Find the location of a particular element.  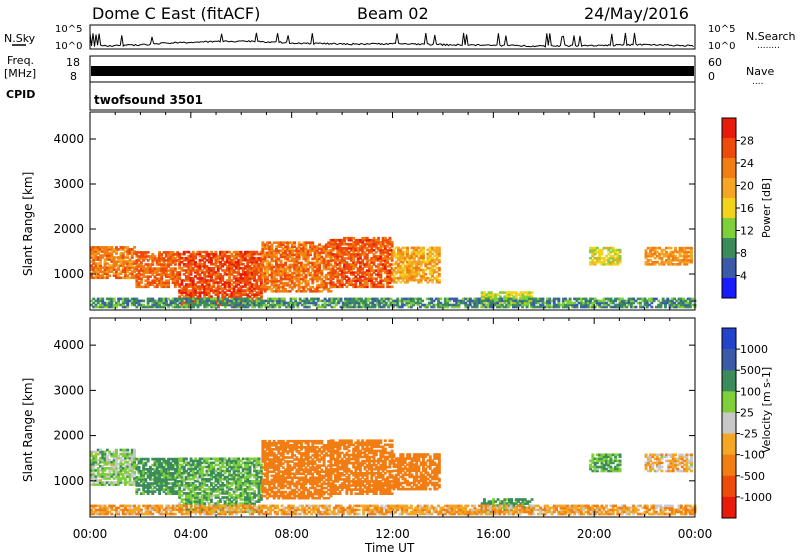

freq-tick-right-top: 60 is located at coordinates (715, 62).